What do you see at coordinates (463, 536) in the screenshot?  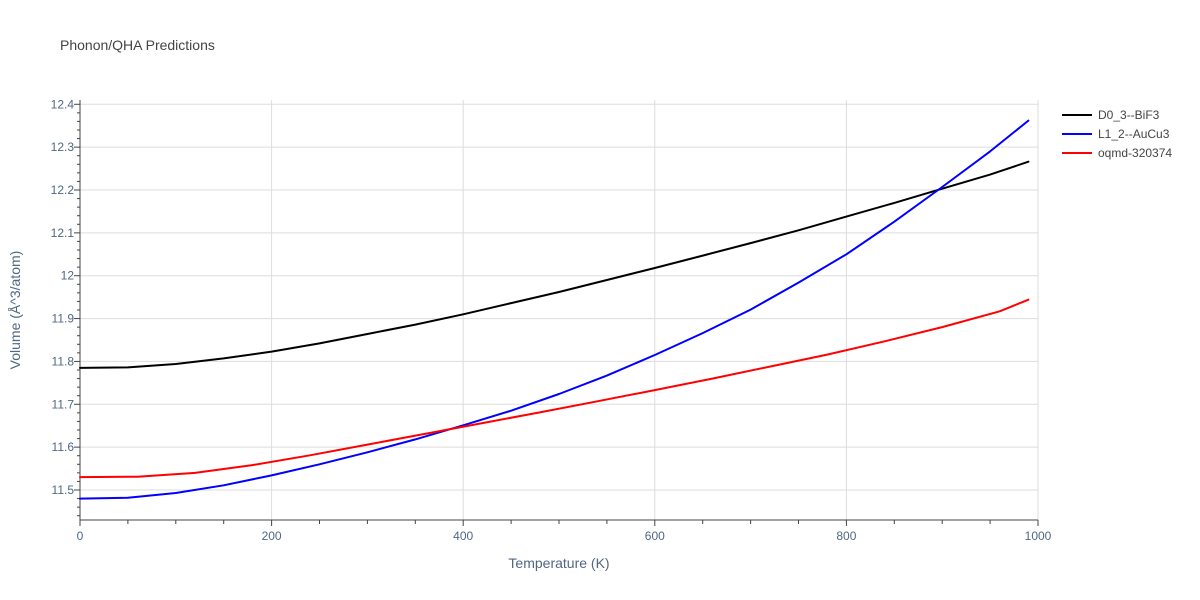 I see `x-tick-label: 400` at bounding box center [463, 536].